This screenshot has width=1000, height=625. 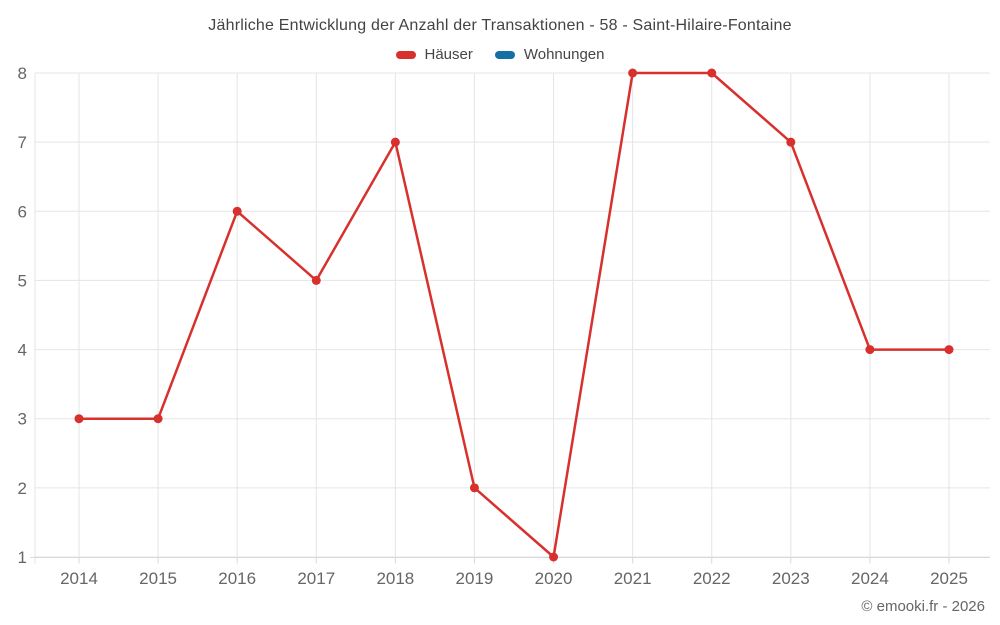 What do you see at coordinates (22, 557) in the screenshot?
I see `y-tick-label: 1` at bounding box center [22, 557].